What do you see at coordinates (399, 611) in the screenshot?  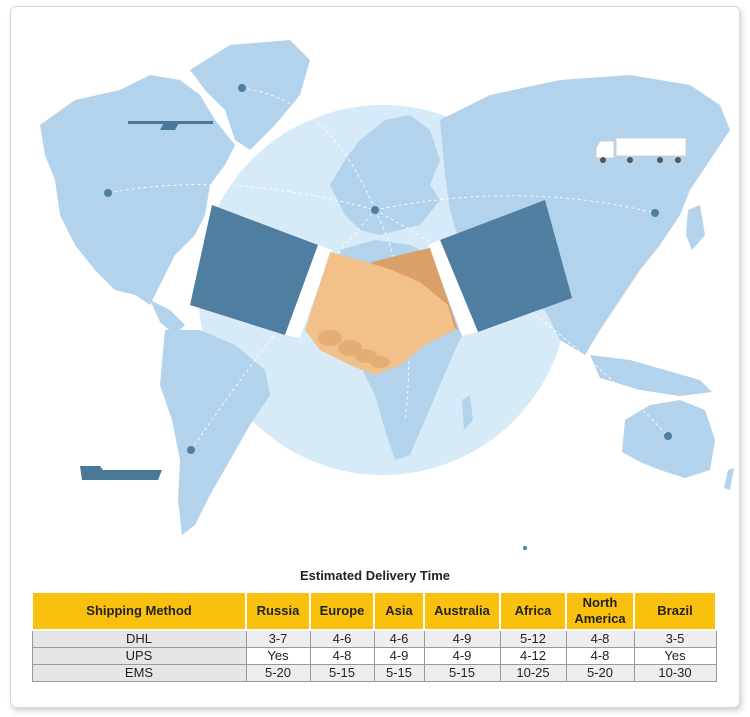 I see `header-asia: Asia` at bounding box center [399, 611].